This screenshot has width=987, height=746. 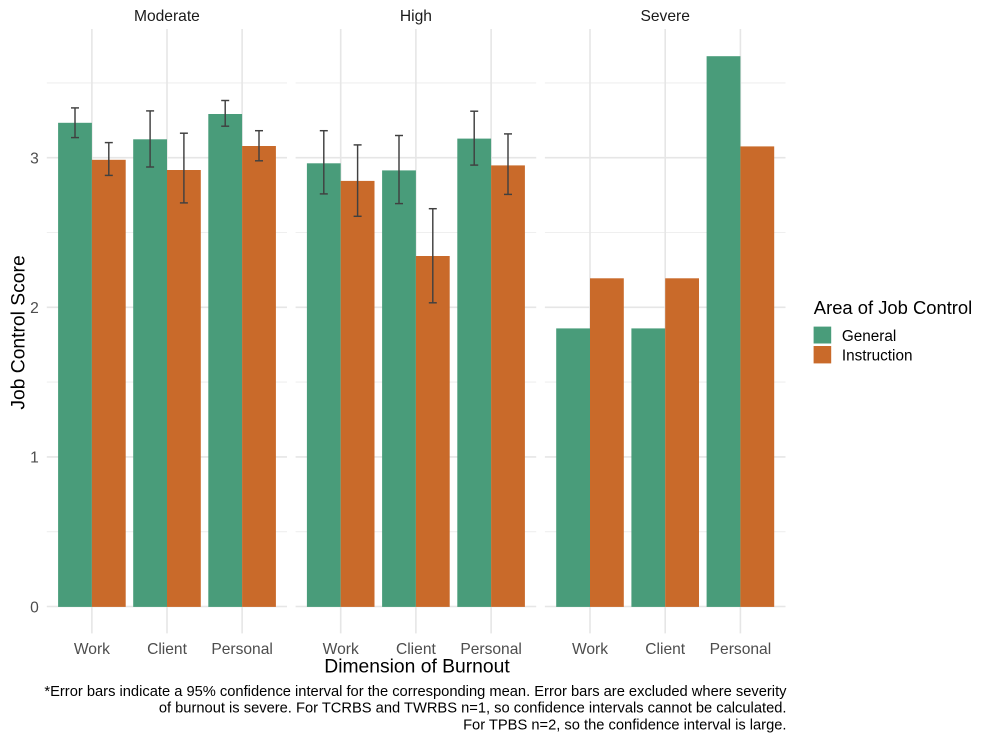 I want to click on svg-text: 1, so click(x=34, y=458).